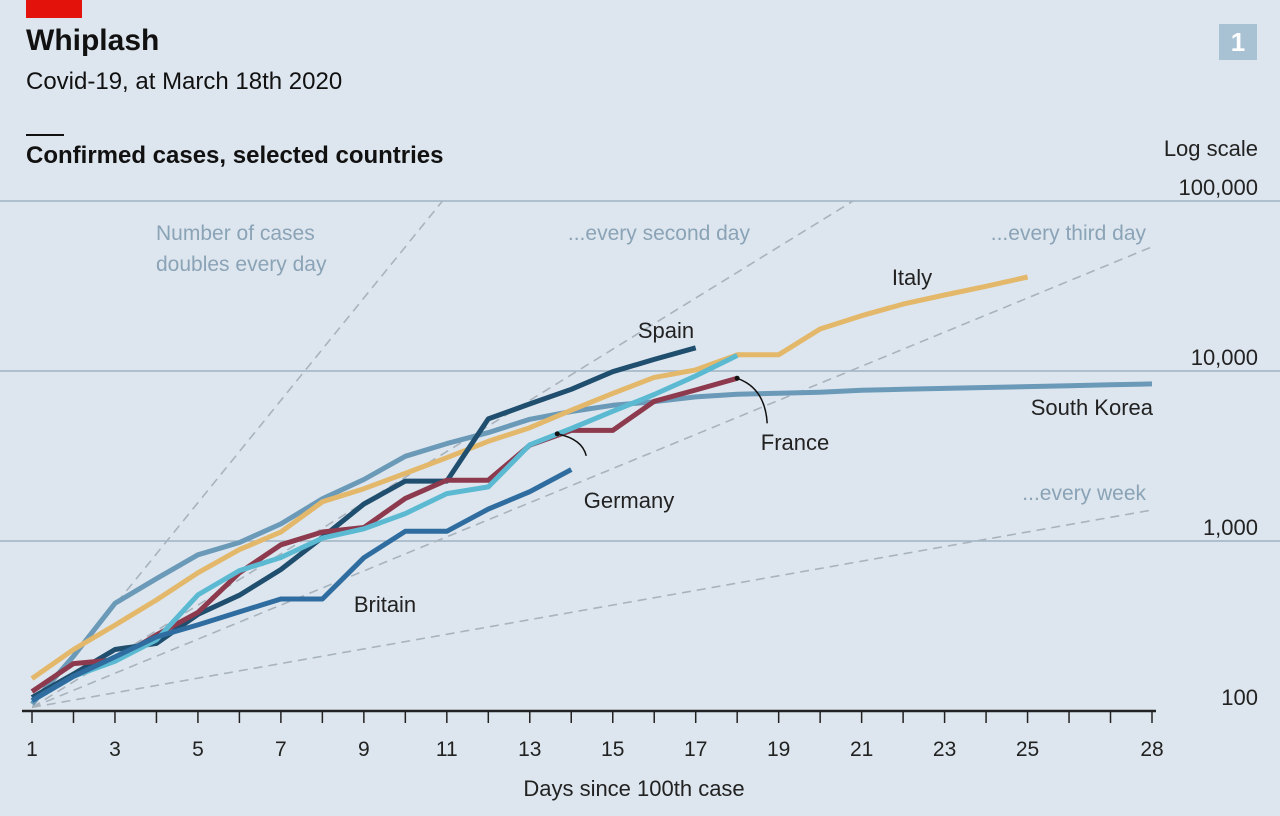 The height and width of the screenshot is (816, 1280). I want to click on series-line-britain, so click(301, 585).